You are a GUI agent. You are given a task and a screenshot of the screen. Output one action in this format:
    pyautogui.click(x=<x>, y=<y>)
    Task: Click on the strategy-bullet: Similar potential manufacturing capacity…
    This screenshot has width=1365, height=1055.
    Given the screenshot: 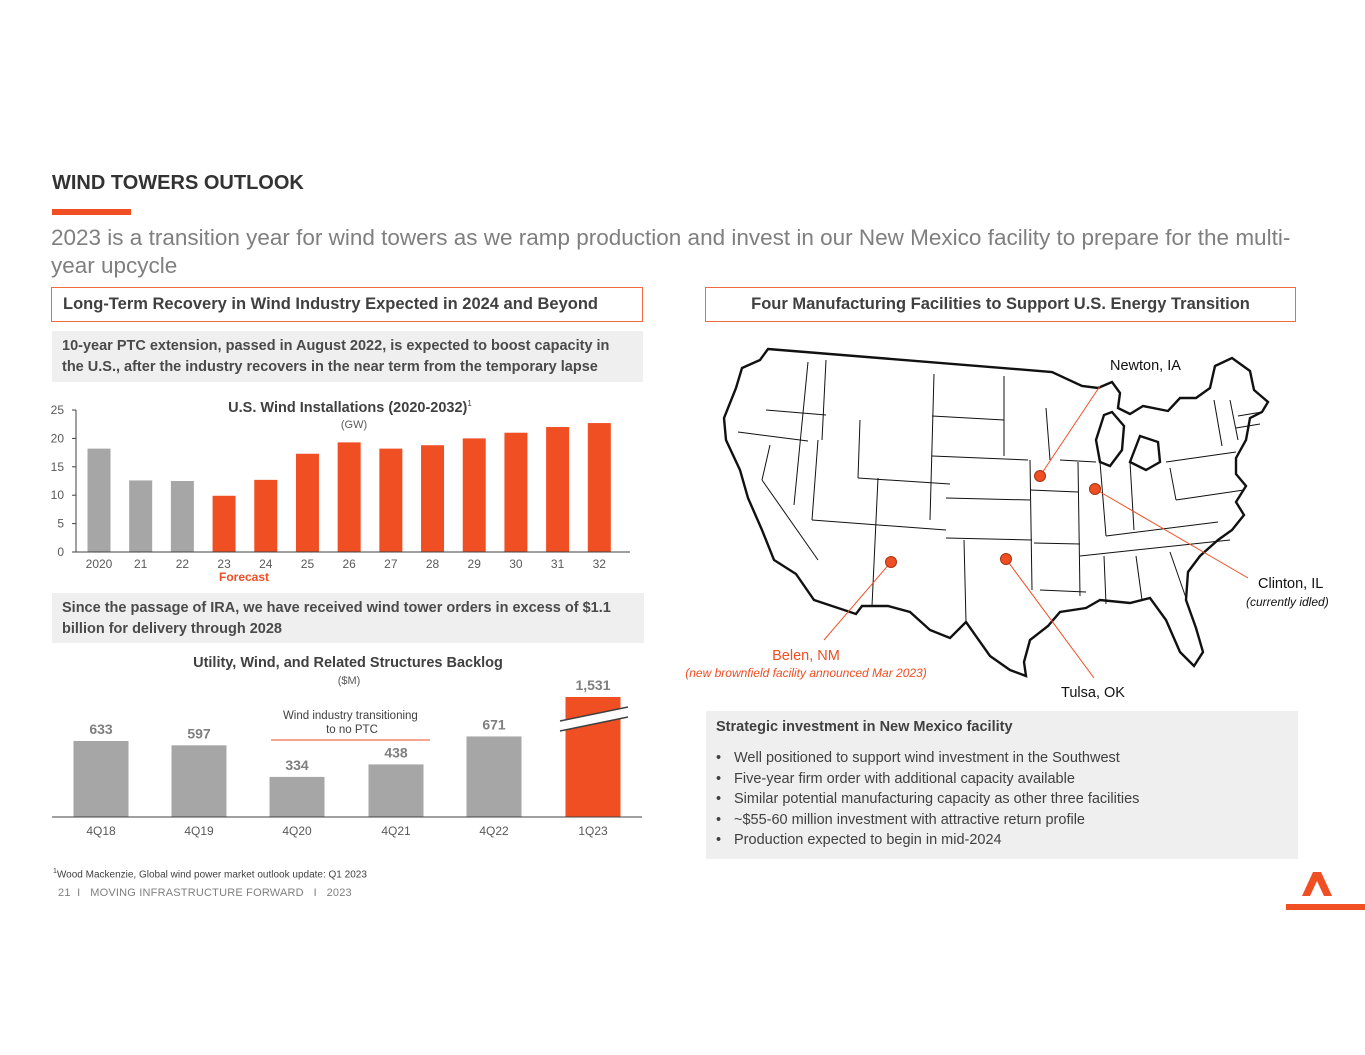 What is the action you would take?
    pyautogui.click(x=1002, y=799)
    